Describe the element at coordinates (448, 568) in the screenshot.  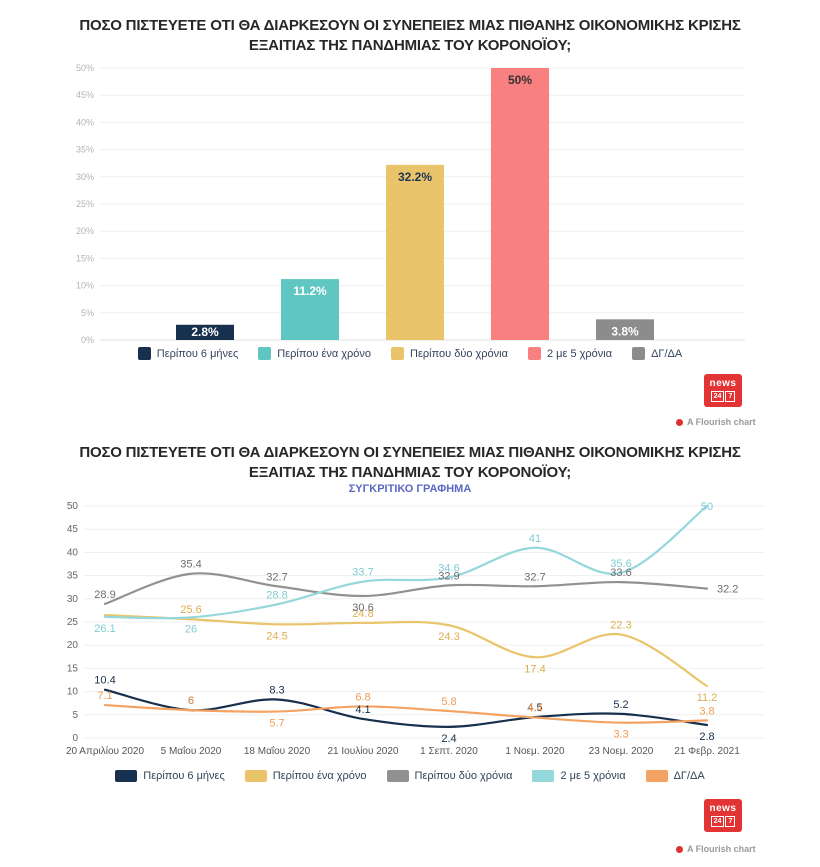
I see `point-value-label: 34.6` at that location.